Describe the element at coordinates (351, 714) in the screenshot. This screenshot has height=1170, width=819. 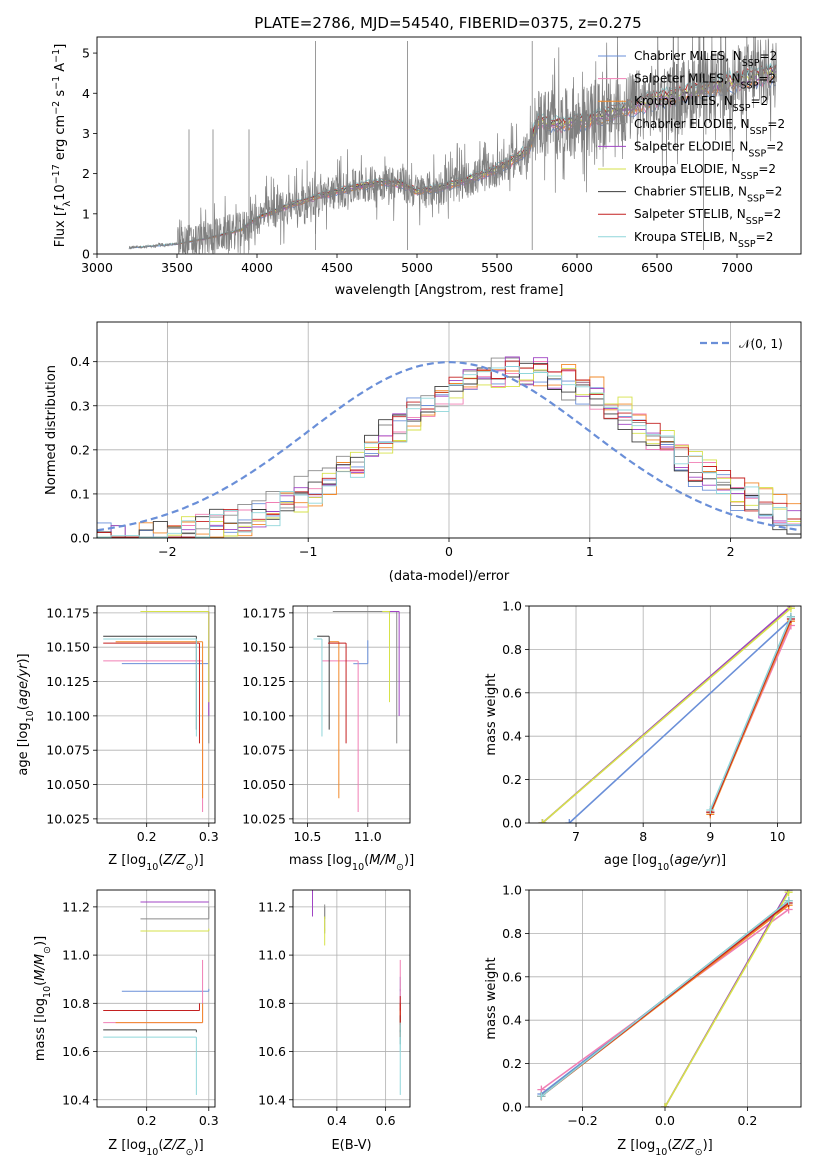
I see `plot-area-age-vs-mass` at that location.